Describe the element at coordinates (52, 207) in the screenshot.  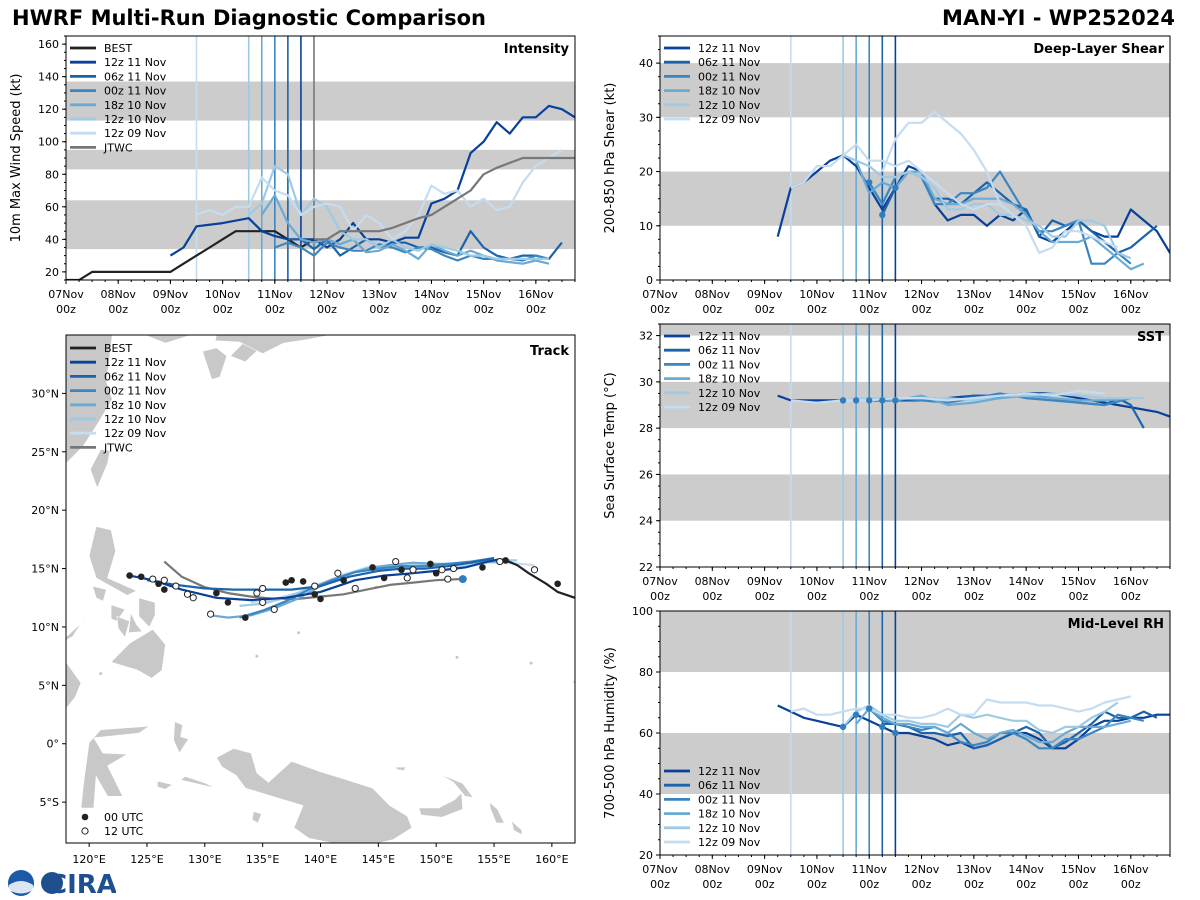
I see `intensity-ytick-label: 60` at that location.